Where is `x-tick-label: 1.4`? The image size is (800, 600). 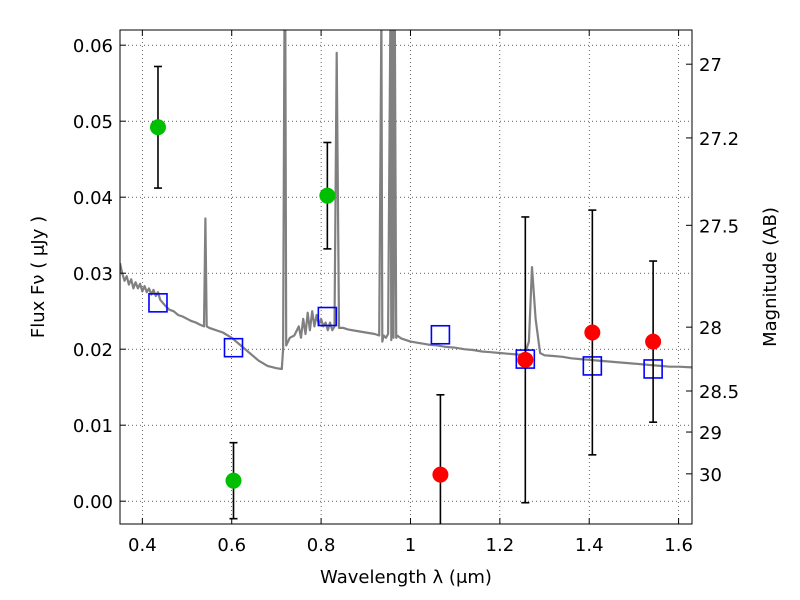
x-tick-label: 1.4 is located at coordinates (589, 545).